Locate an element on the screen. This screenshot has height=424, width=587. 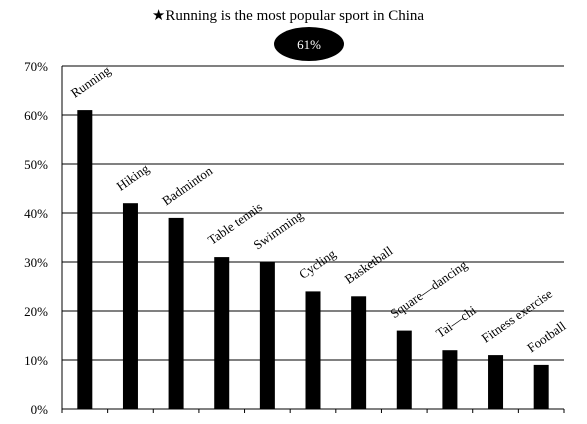
annotation-ellipse is located at coordinates (309, 44).